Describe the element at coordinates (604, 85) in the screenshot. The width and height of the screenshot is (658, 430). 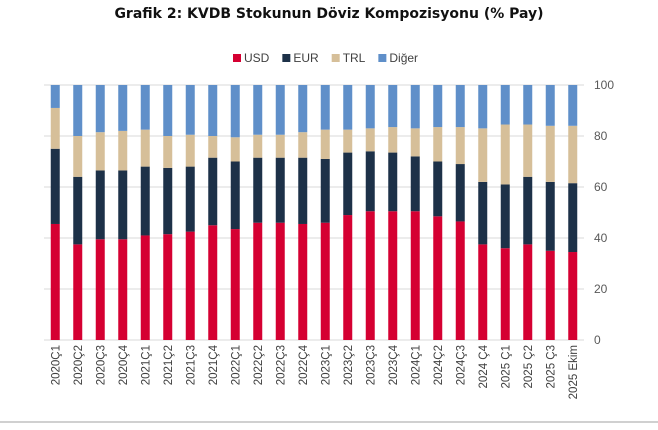
I see `y-tick-label: 100` at that location.